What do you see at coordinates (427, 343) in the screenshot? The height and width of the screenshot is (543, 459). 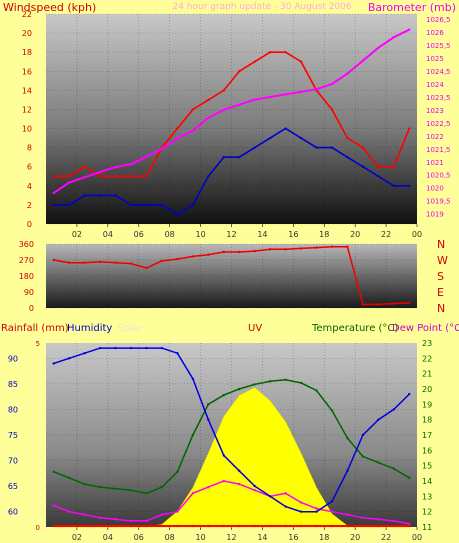 I see `temperature-tick-label: 23` at bounding box center [427, 343].